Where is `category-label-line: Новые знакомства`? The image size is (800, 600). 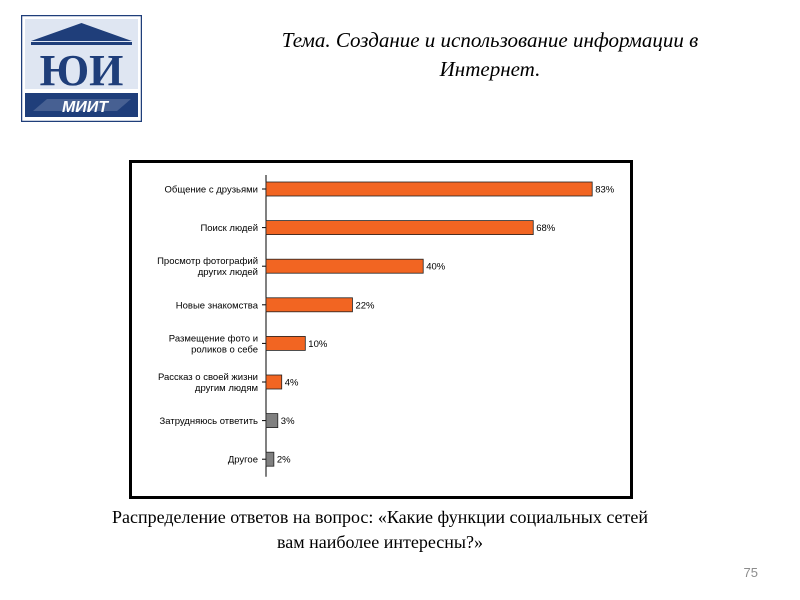 category-label-line: Новые знакомства is located at coordinates (217, 305).